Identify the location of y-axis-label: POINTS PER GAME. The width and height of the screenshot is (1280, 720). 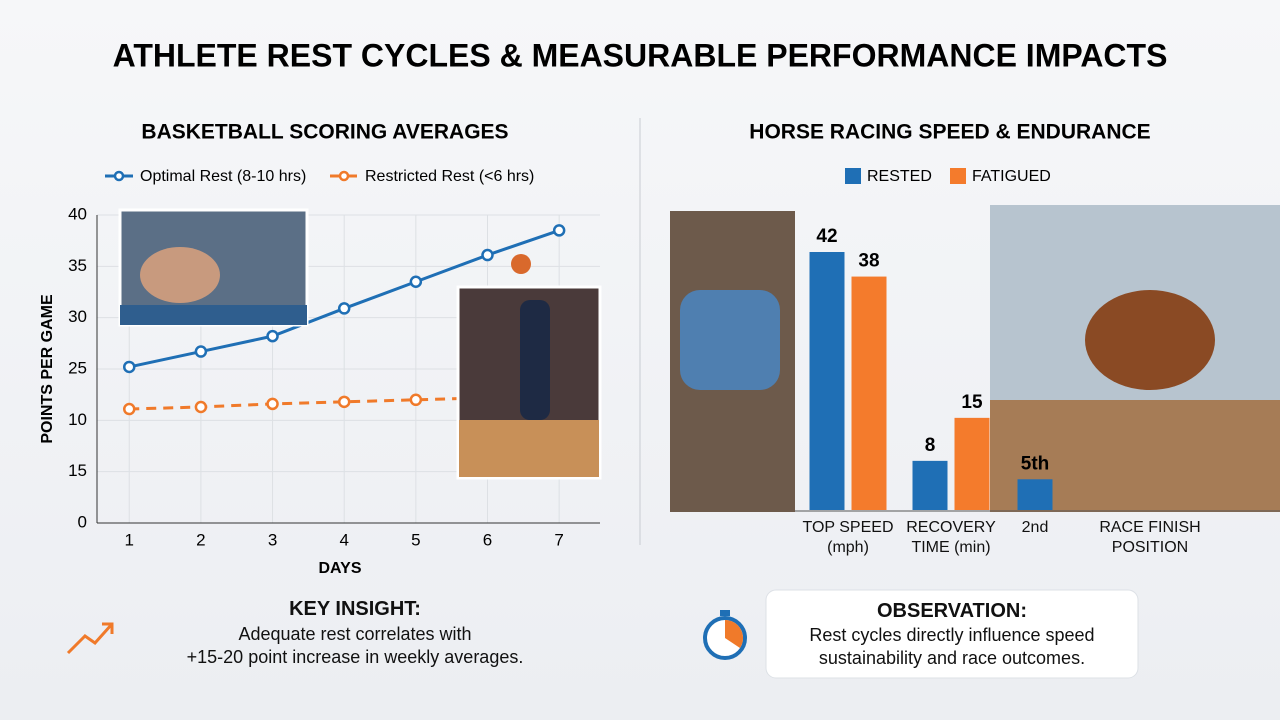
(47, 369).